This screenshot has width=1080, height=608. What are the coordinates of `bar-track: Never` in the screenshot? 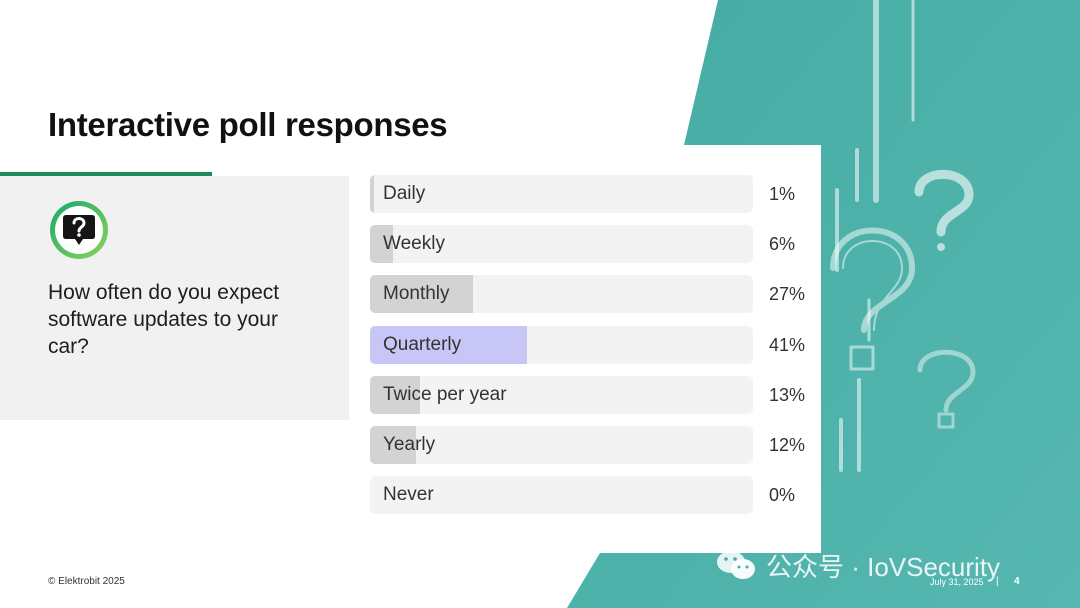 It's located at (561, 495).